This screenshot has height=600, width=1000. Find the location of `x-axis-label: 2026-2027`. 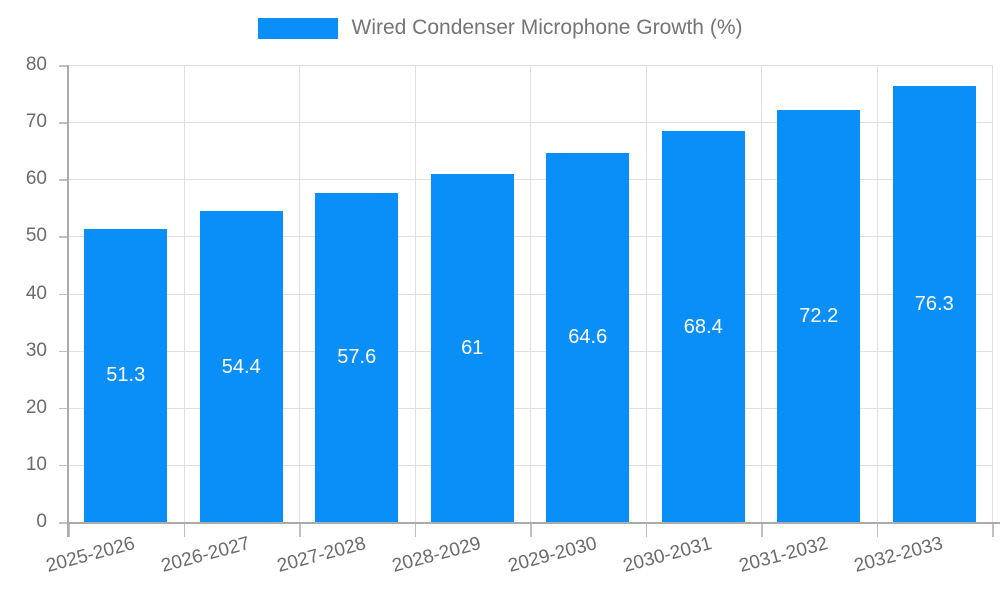

x-axis-label: 2026-2027 is located at coordinates (206, 555).